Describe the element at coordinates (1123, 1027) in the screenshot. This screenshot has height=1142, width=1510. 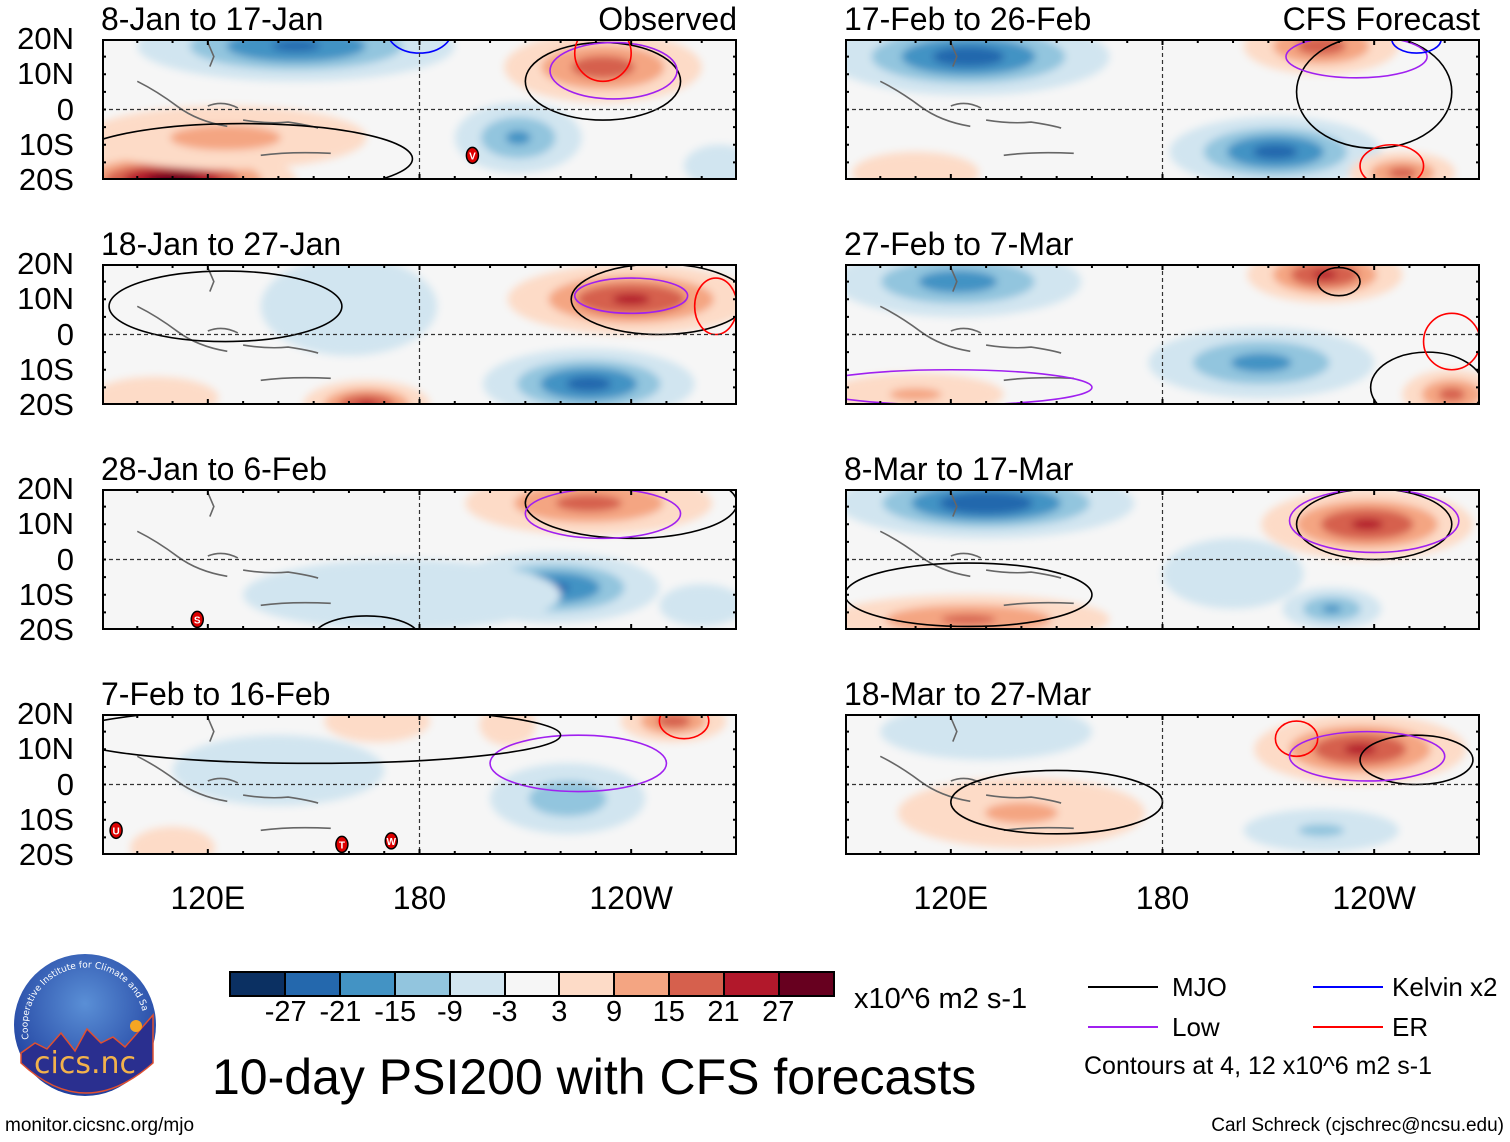
I see `legend-line-low` at that location.